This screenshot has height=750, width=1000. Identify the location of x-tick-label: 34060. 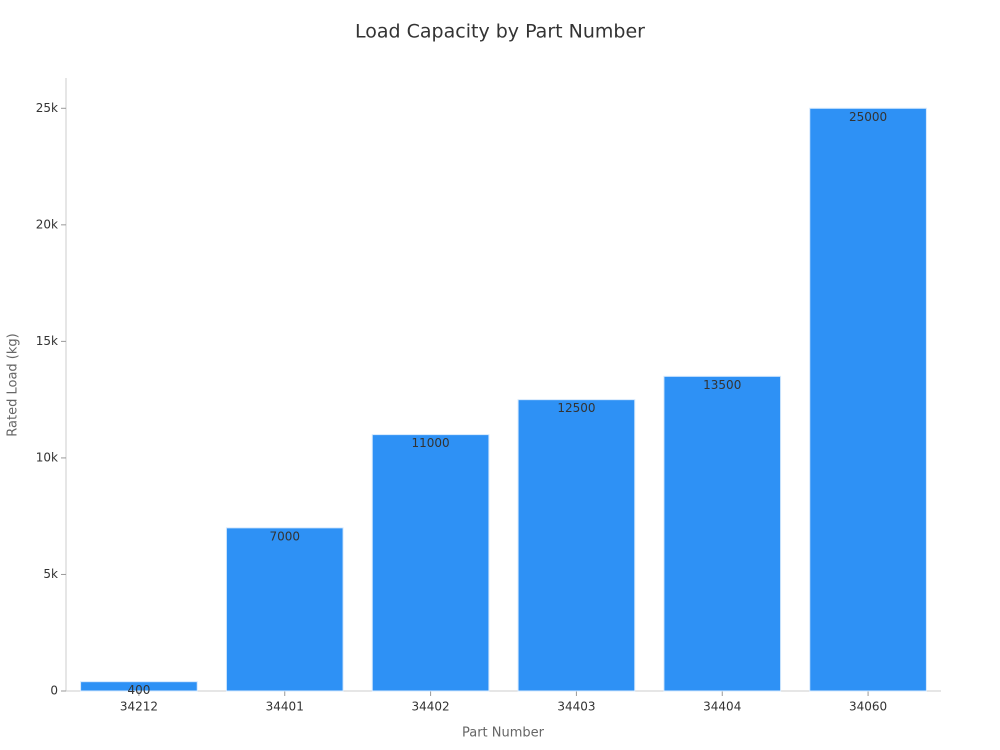
(868, 707).